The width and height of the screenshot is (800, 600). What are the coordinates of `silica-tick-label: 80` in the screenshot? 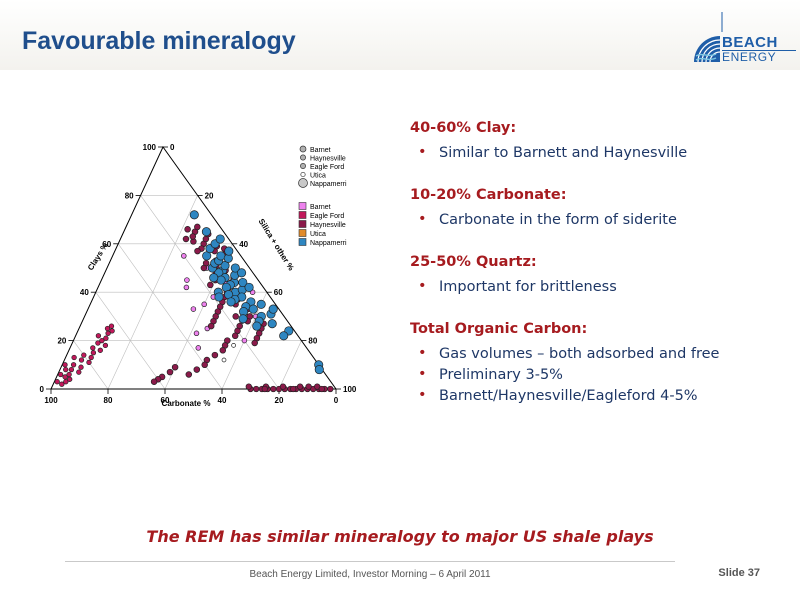 It's located at (312, 341).